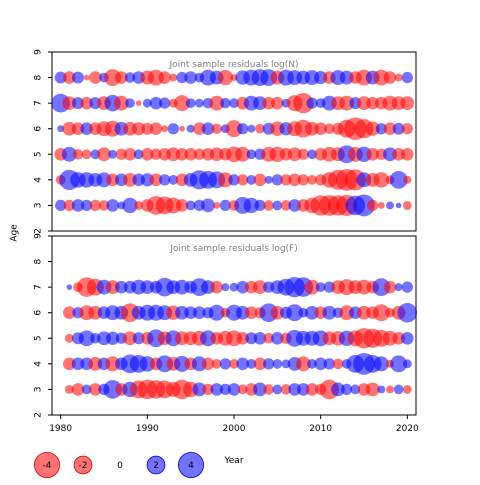 The width and height of the screenshot is (480, 485). I want to click on panel-title-1: Joint sample residuals log(N), so click(233, 65).